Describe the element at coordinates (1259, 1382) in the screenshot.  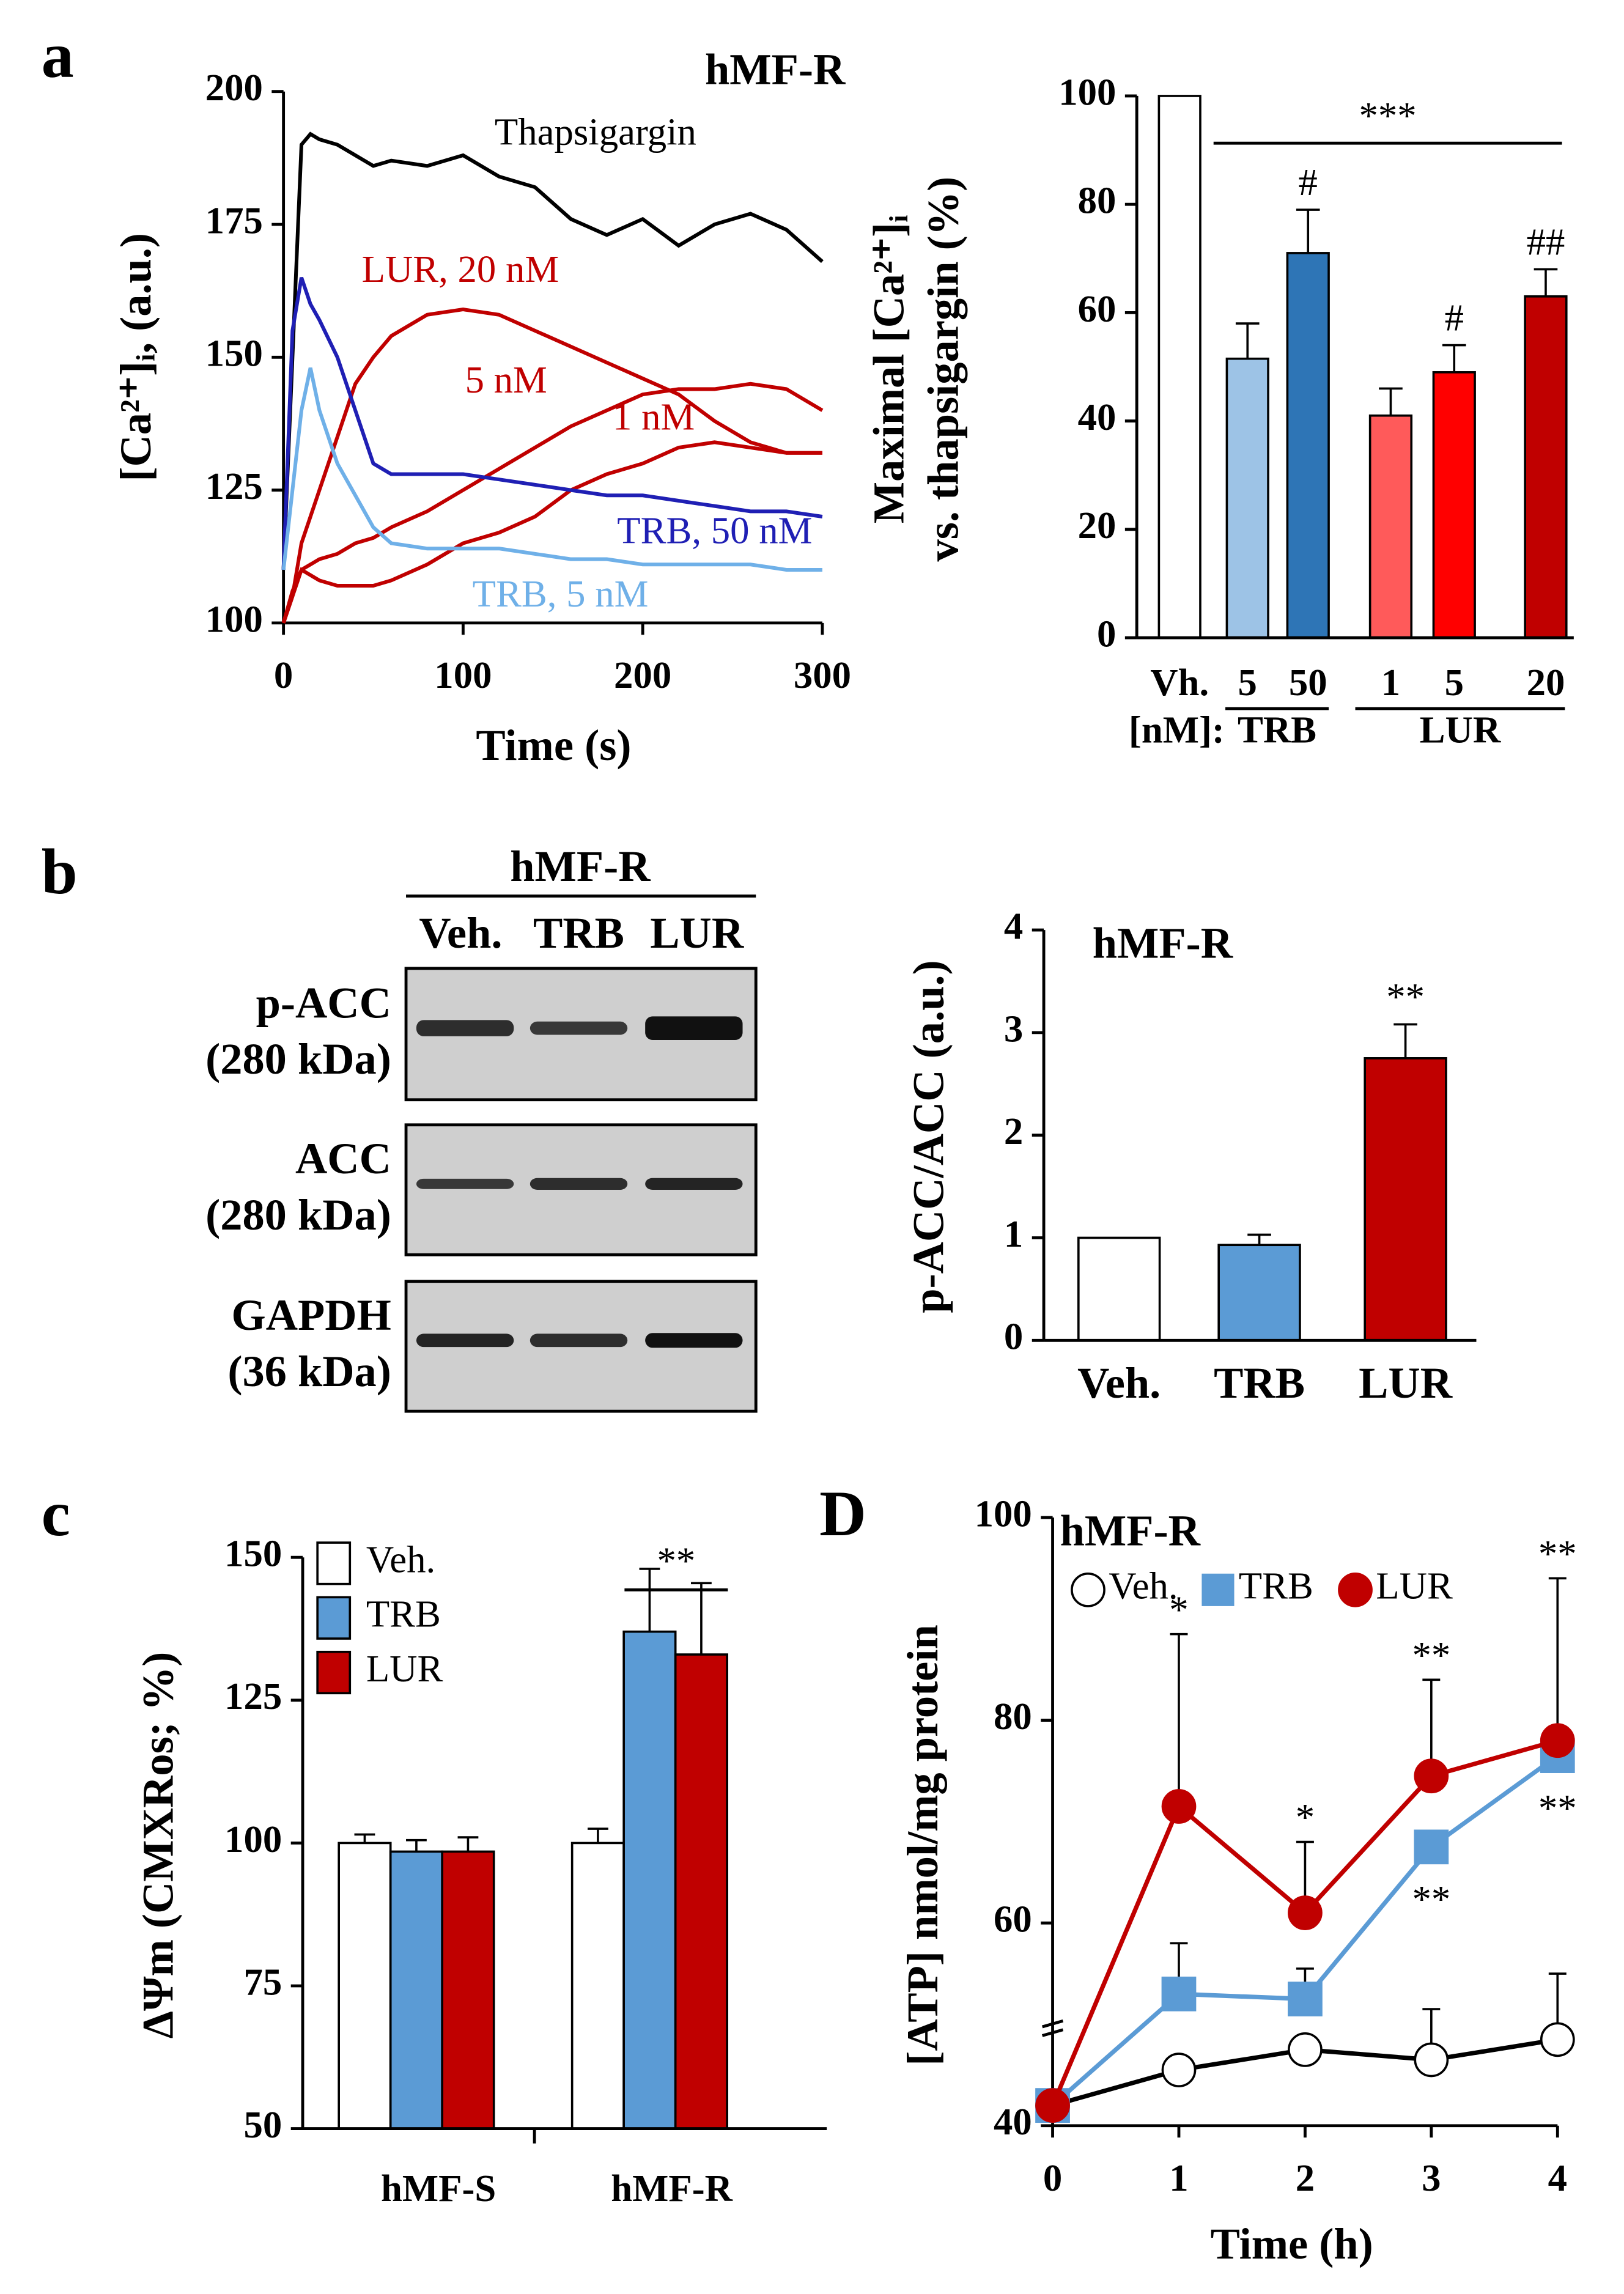
I see `x-tick-label: TRB` at that location.